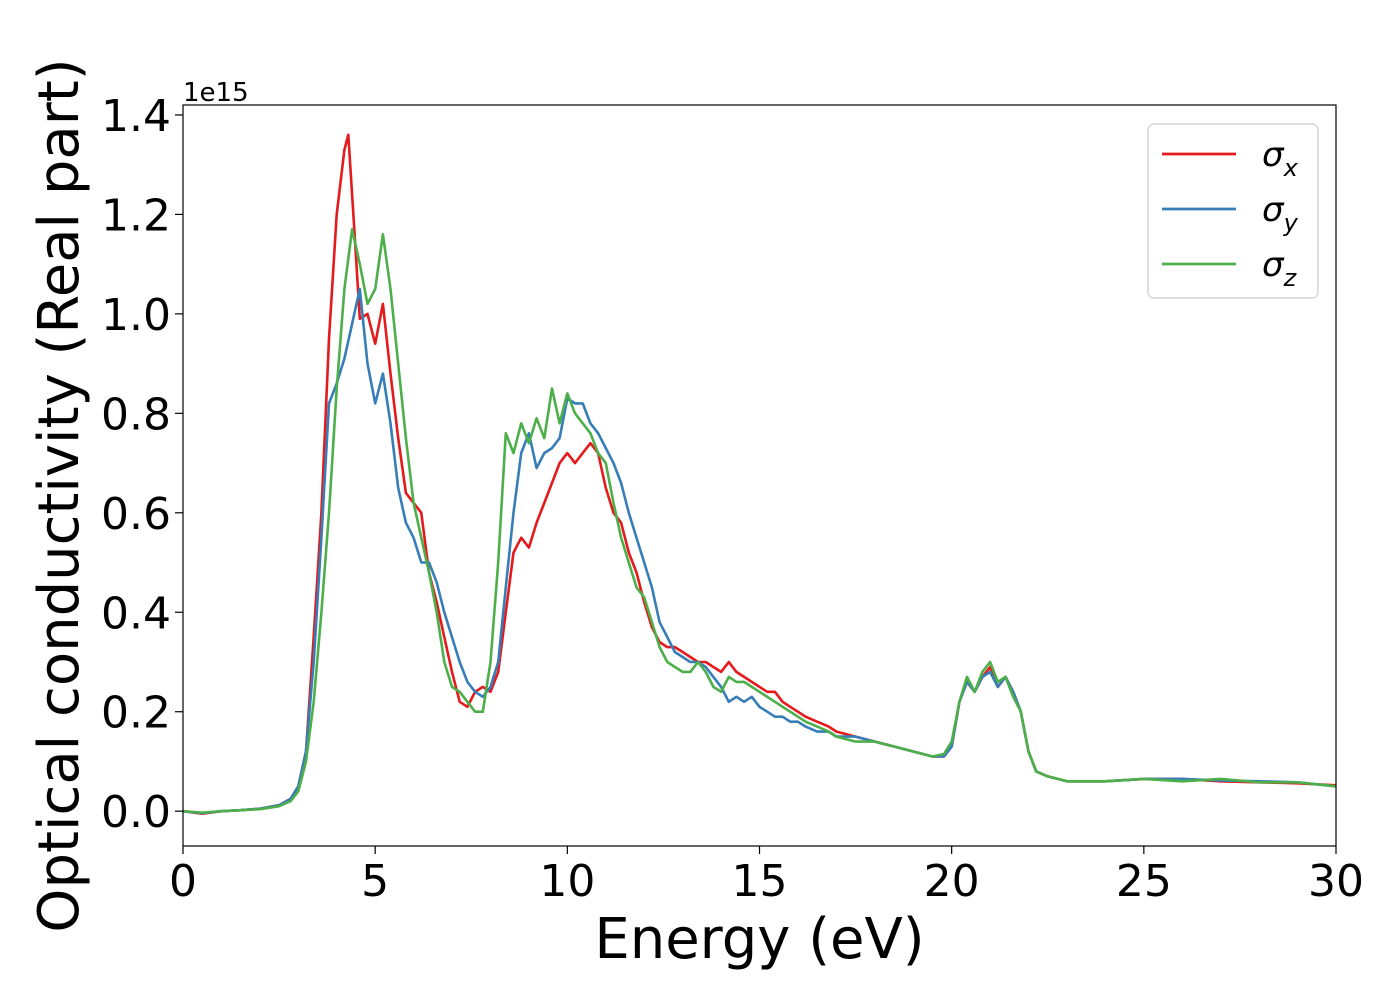 The image size is (1400, 1000). I want to click on y-tick-label: 0.0, so click(136, 812).